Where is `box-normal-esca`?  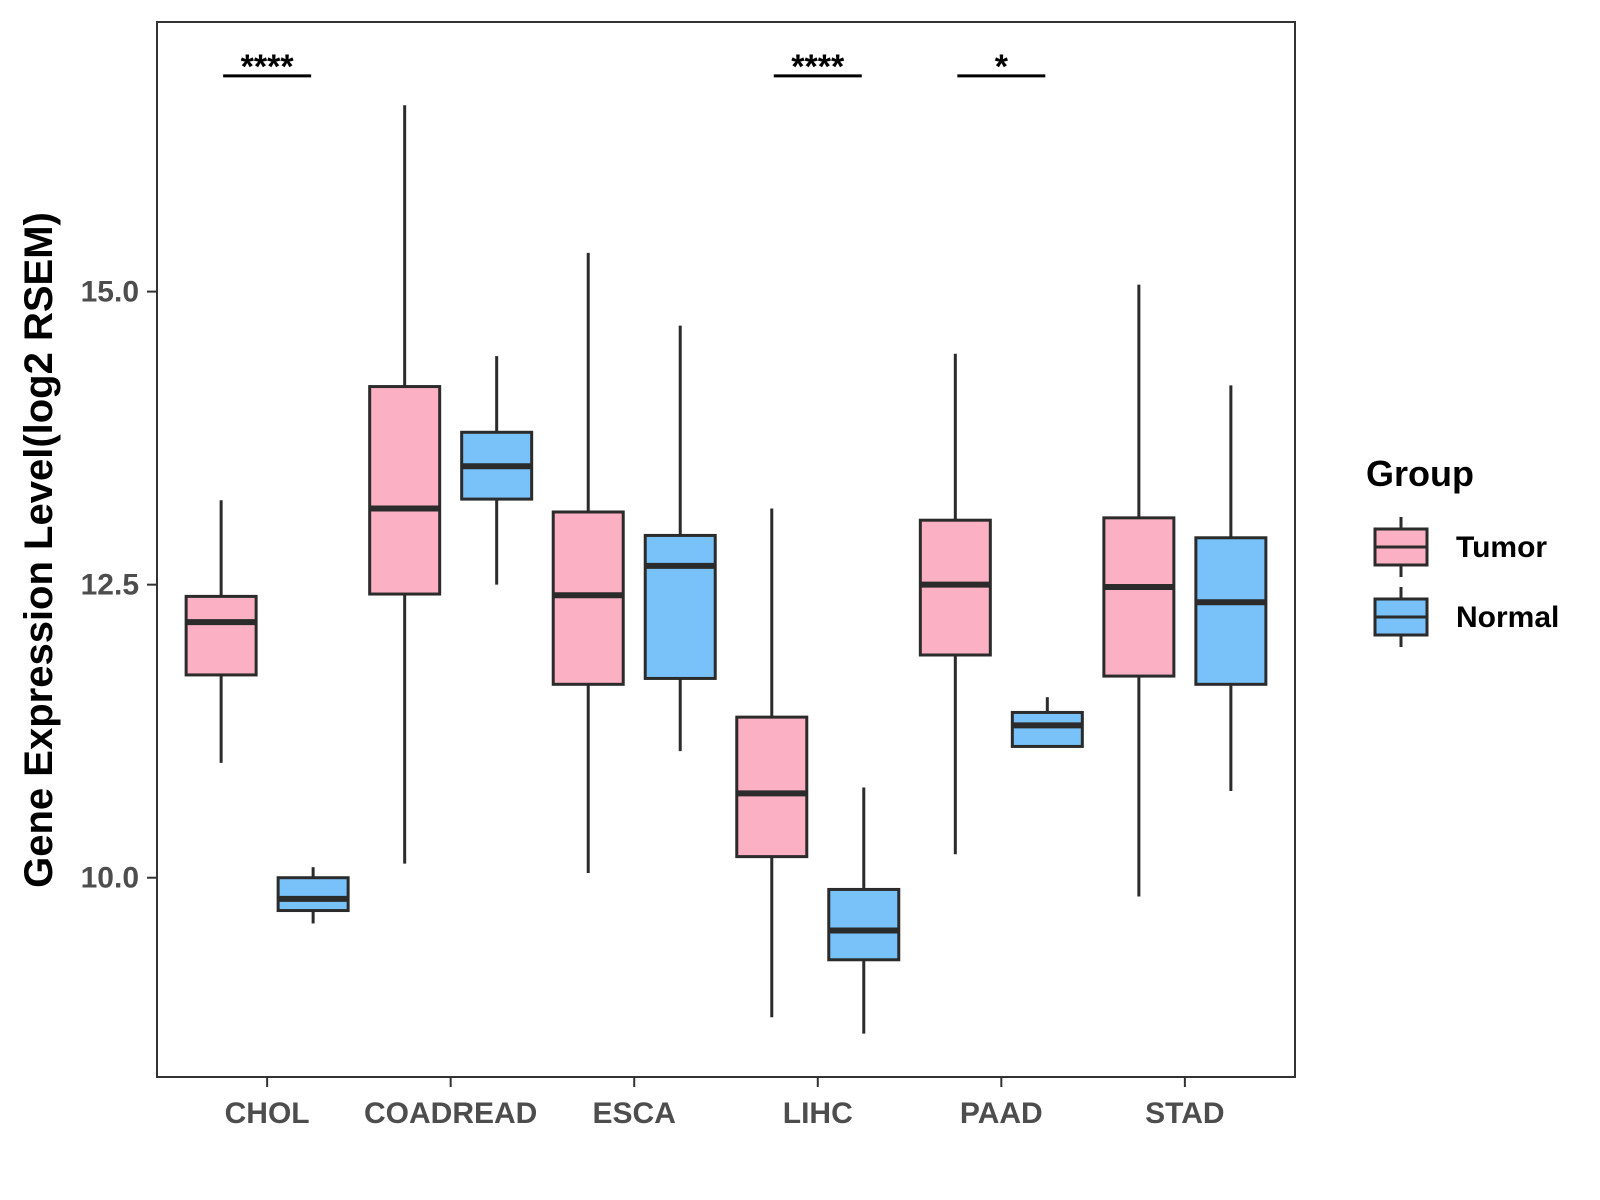
box-normal-esca is located at coordinates (680, 538).